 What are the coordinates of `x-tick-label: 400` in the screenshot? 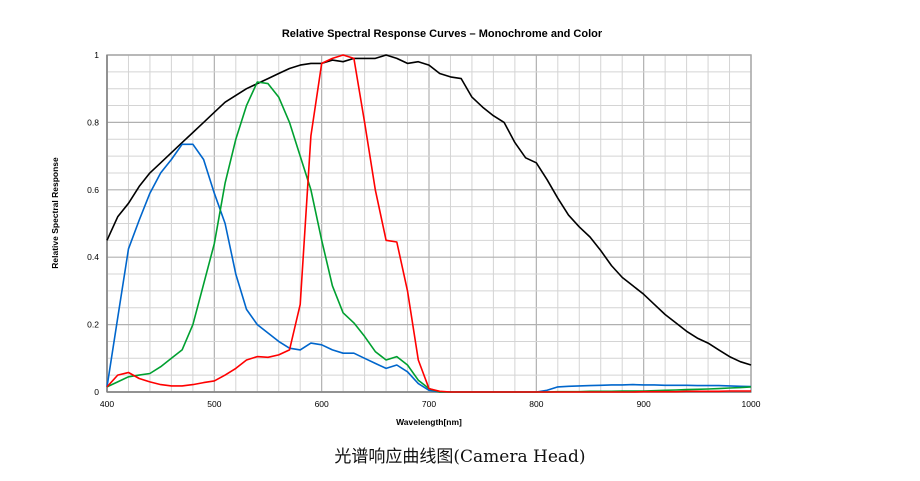 It's located at (107, 404).